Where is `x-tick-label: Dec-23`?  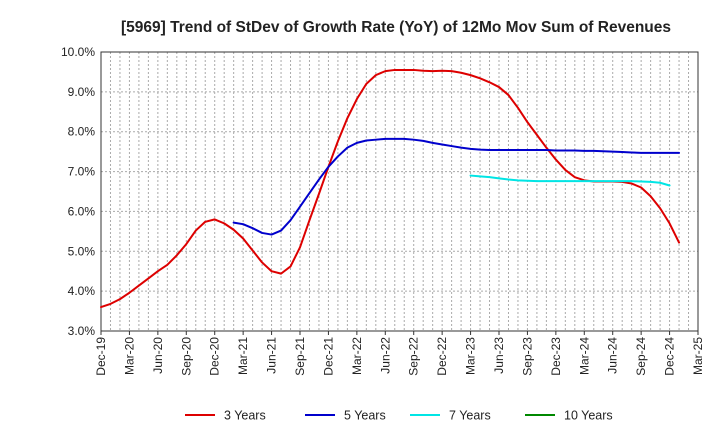
x-tick-label: Dec-23 is located at coordinates (556, 356).